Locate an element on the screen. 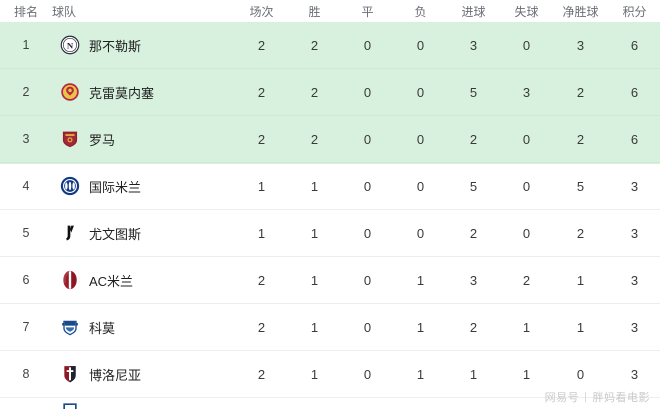 Image resolution: width=660 pixels, height=409 pixels. table-row: 7 科莫 2 1 0 1 2 1 1 3 is located at coordinates (330, 327).